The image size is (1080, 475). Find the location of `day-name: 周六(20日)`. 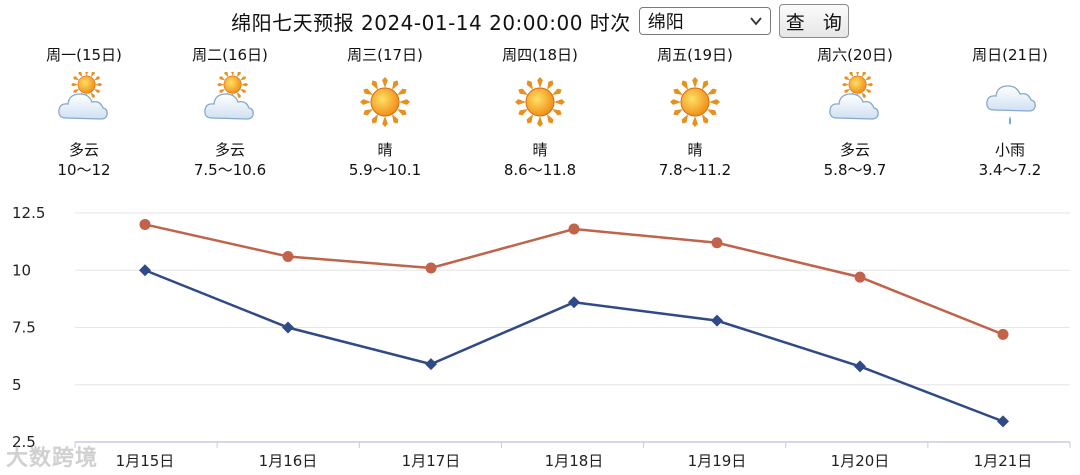

day-name: 周六(20日) is located at coordinates (855, 55).